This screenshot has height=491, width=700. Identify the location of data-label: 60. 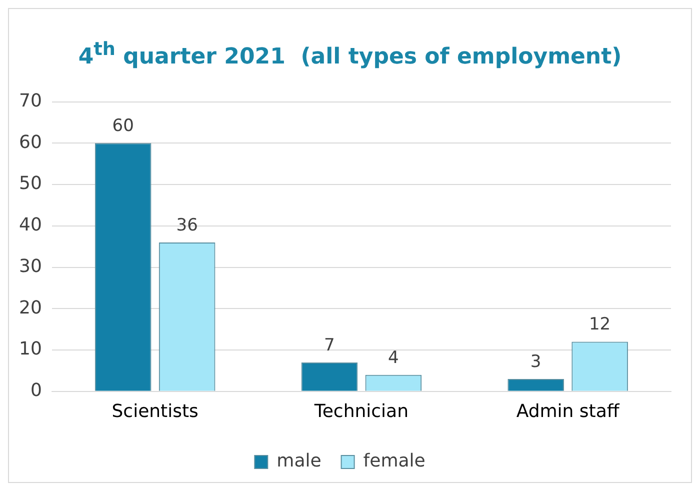
(123, 126).